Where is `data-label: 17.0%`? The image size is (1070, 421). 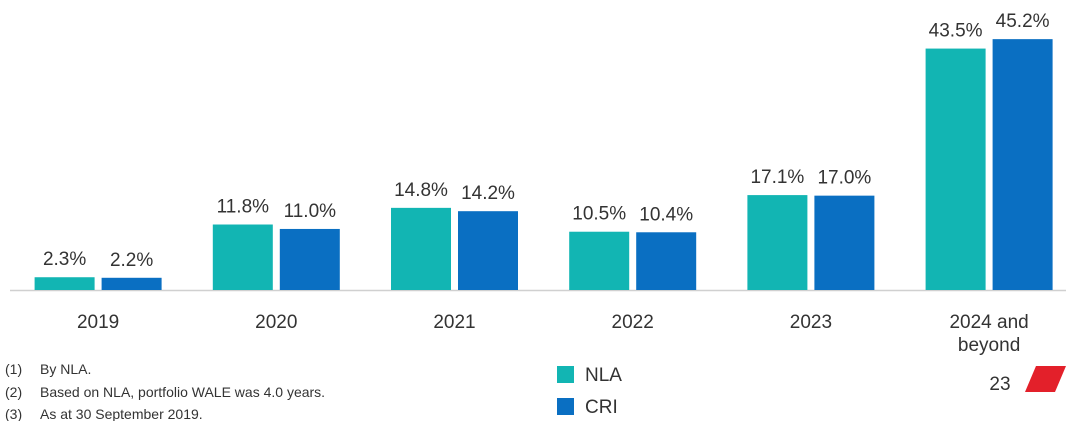
data-label: 17.0% is located at coordinates (844, 178).